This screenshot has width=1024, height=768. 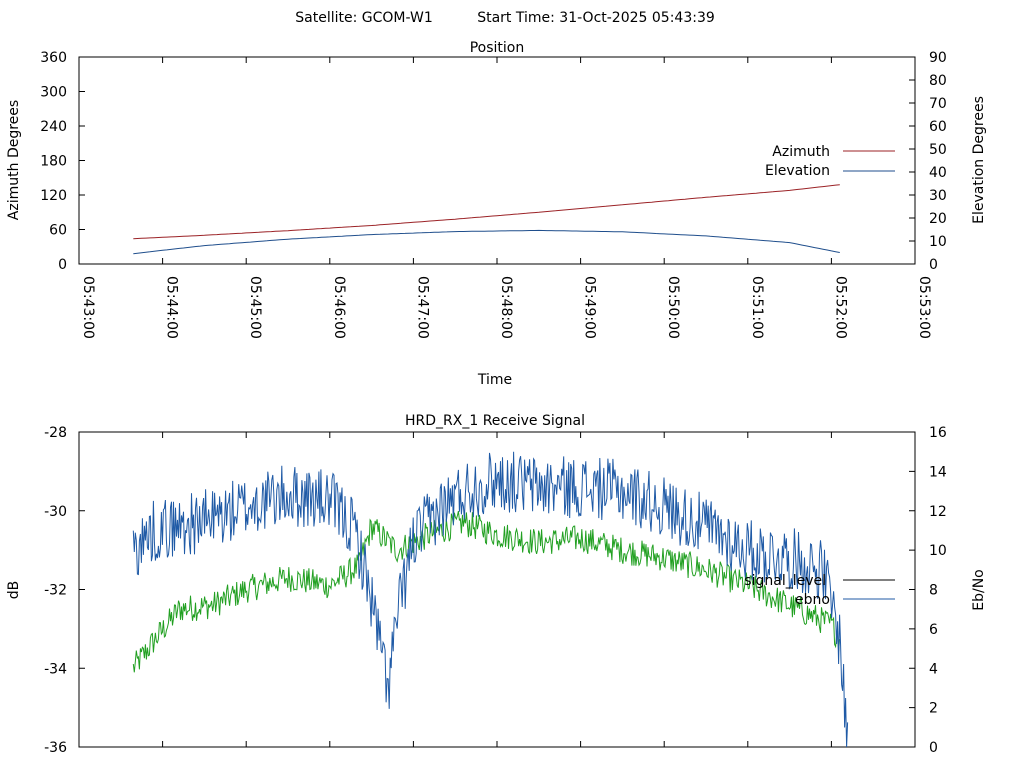 I want to click on position-series-elevation, so click(x=486, y=242).